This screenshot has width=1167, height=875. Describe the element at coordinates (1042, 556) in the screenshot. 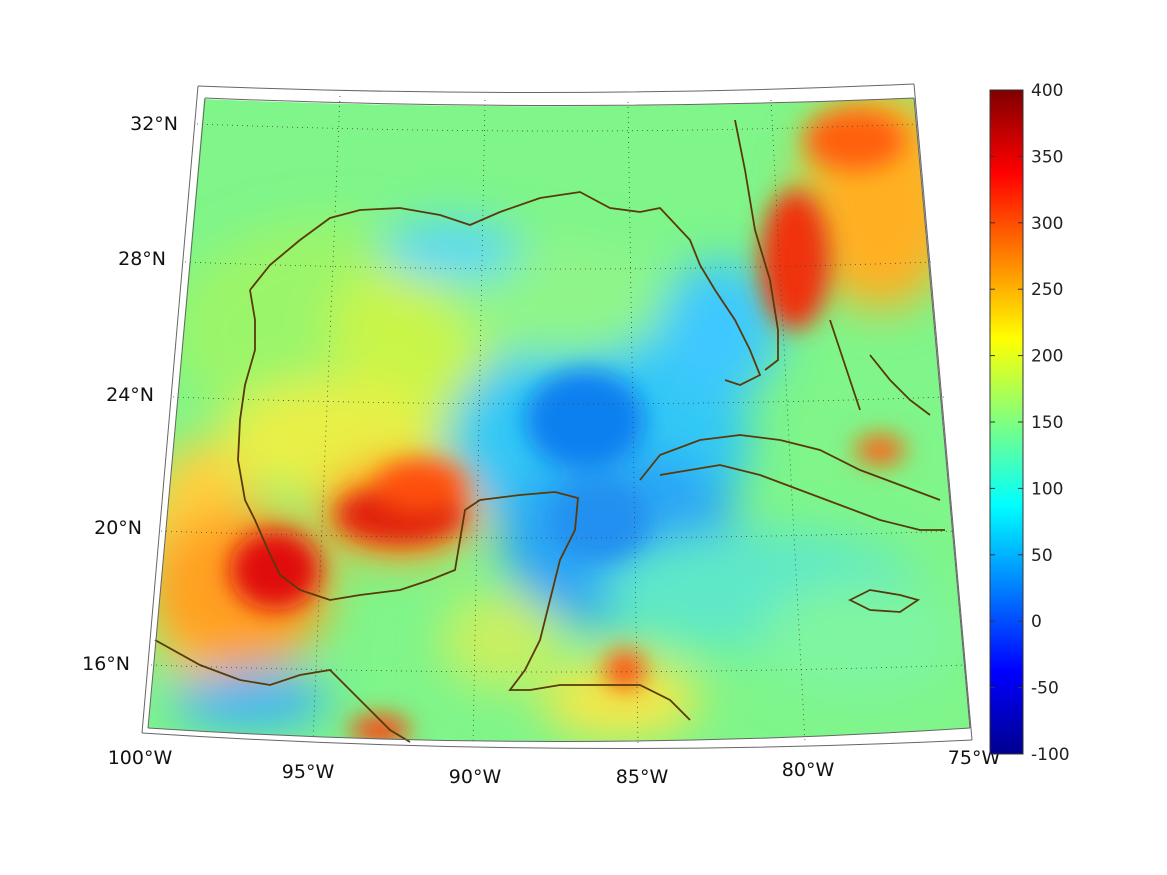

I see `colorbar-tick-label: 50` at that location.